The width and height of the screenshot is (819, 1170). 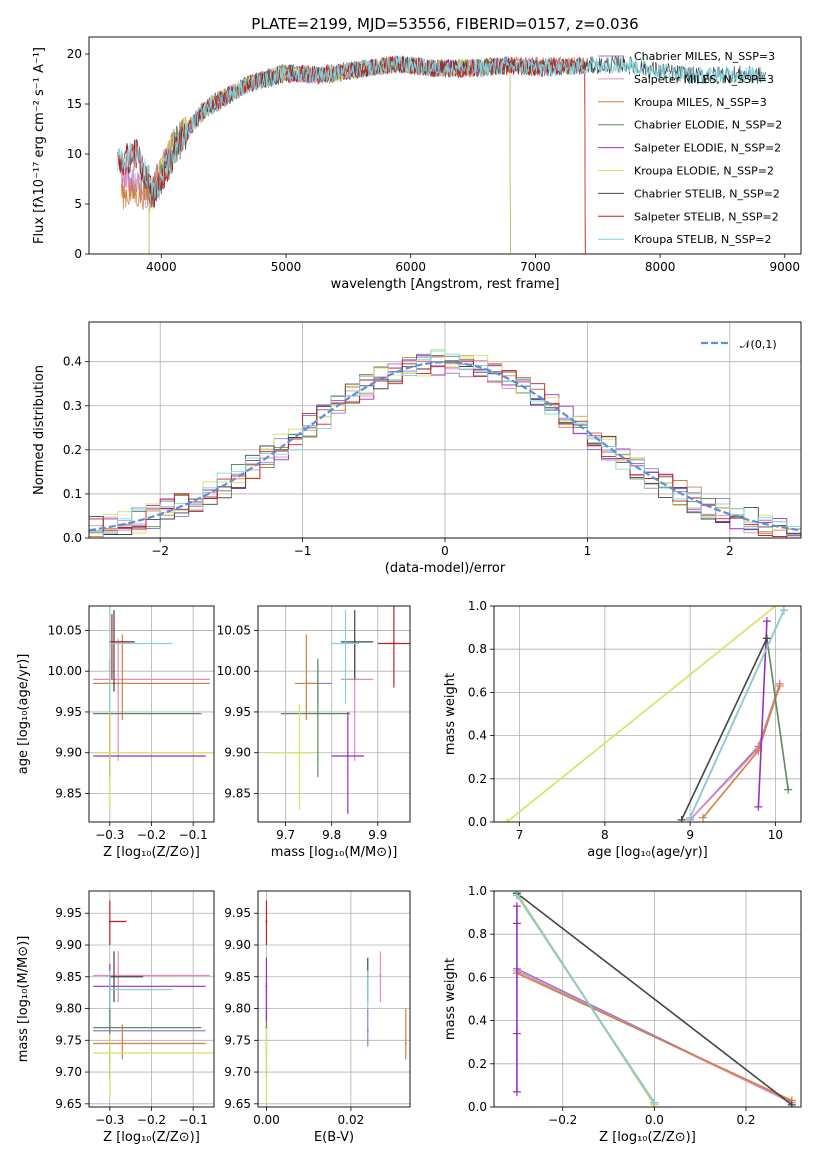 I want to click on x-tick-label: 0, so click(x=445, y=551).